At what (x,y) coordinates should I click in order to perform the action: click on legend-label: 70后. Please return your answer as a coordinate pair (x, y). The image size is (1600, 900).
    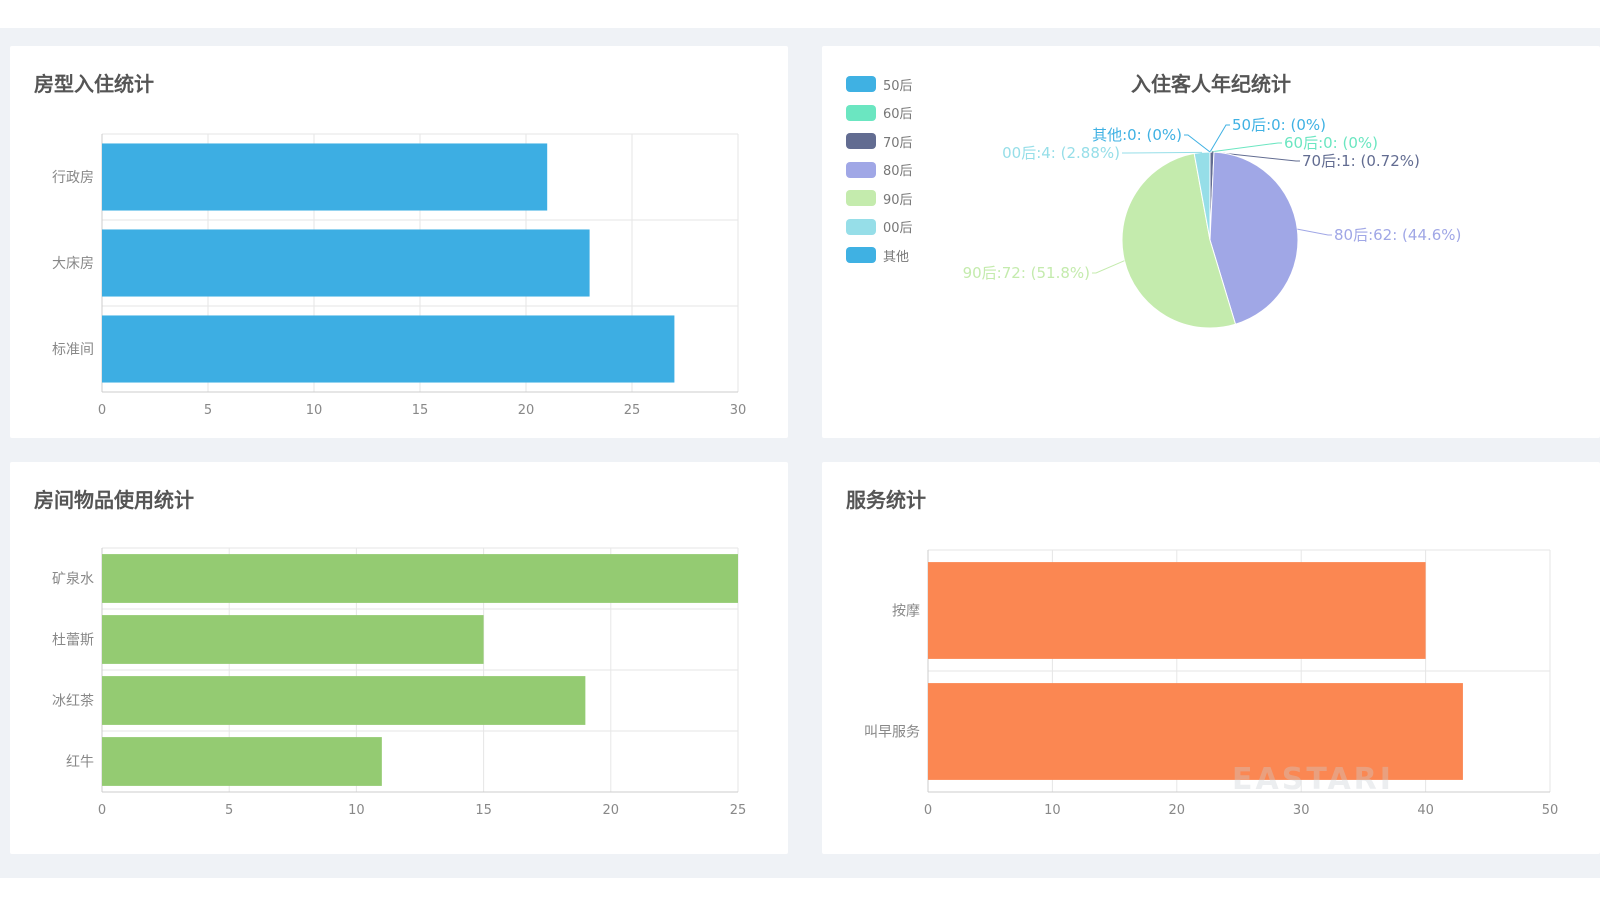
    Looking at the image, I should click on (898, 143).